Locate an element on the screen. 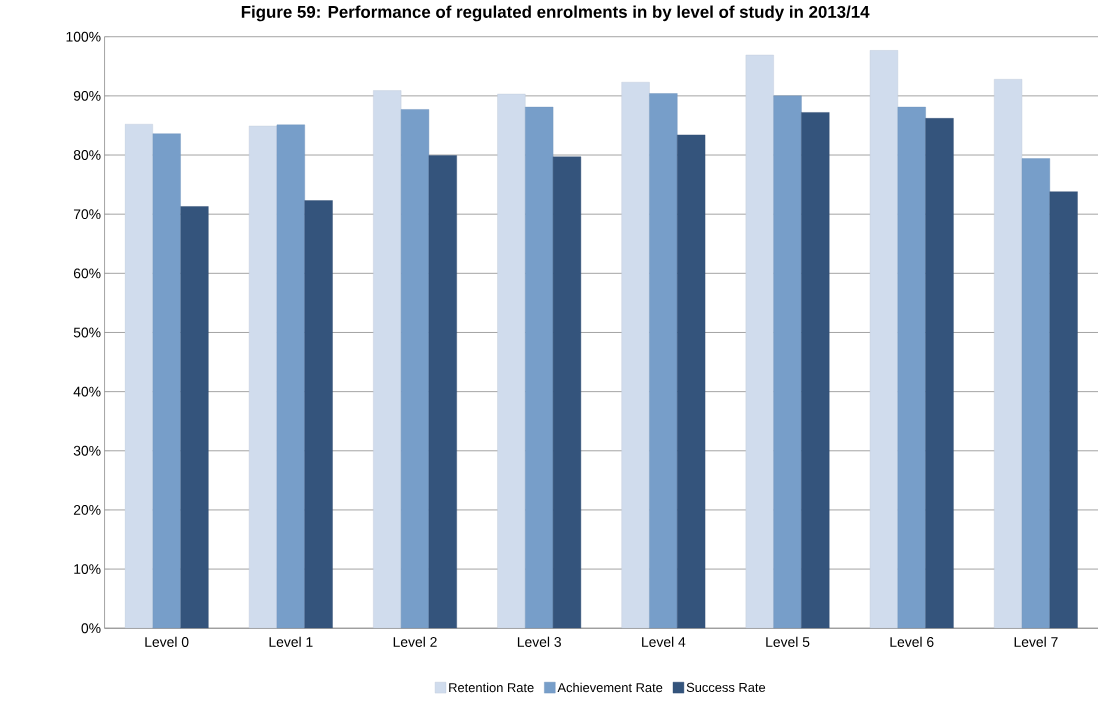 Image resolution: width=1102 pixels, height=724 pixels. y-tick-label: 50% is located at coordinates (87, 332).